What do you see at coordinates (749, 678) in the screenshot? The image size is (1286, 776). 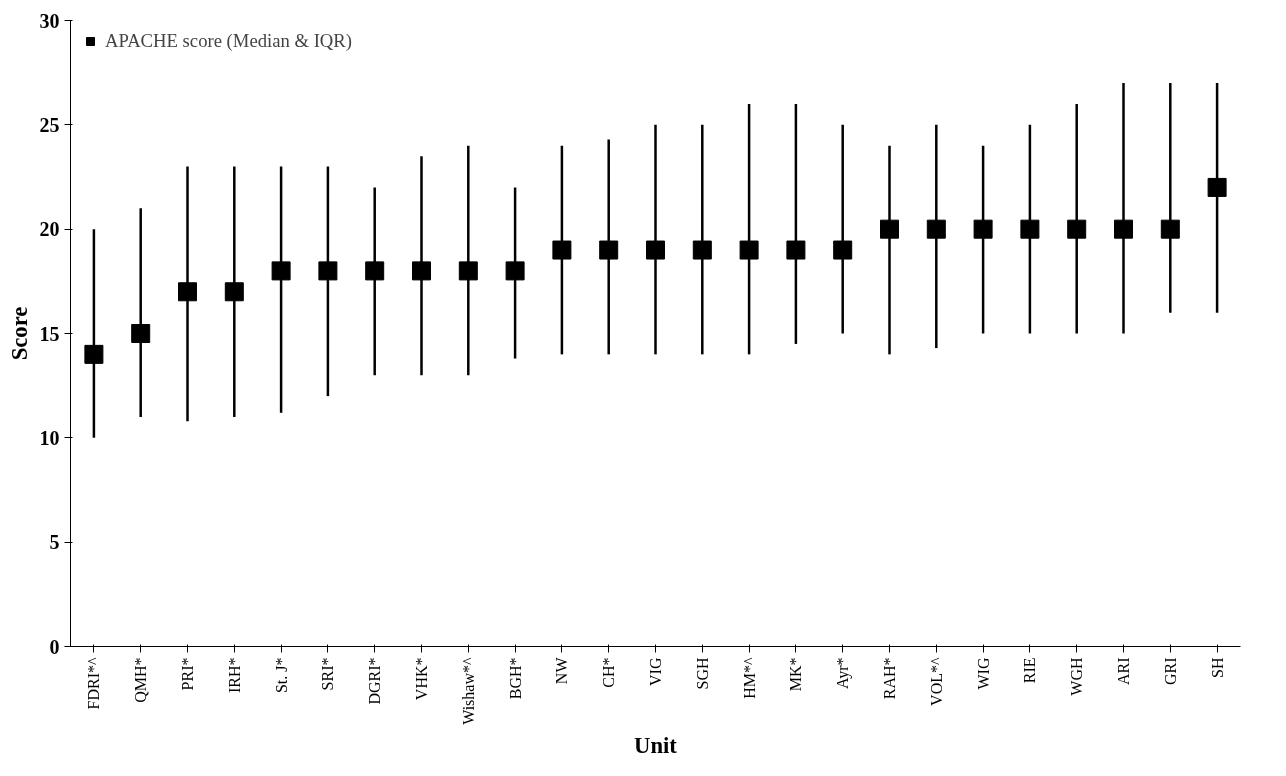 I see `x-tick-label: HM*^` at bounding box center [749, 678].